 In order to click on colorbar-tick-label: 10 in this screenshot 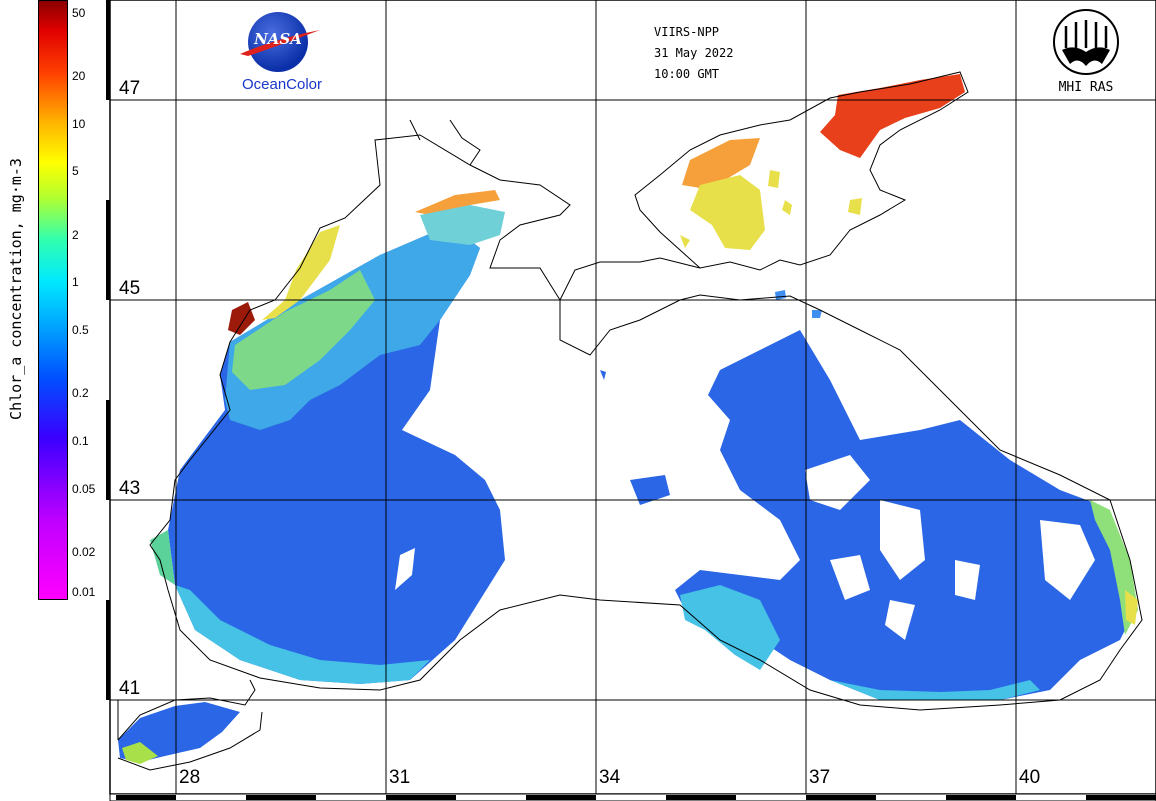, I will do `click(79, 123)`.